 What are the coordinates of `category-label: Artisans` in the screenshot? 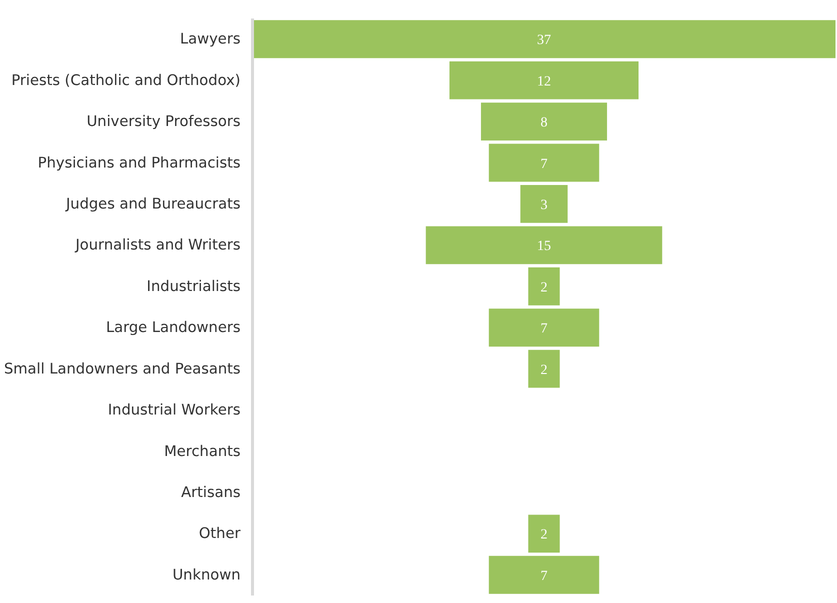 It's located at (211, 492).